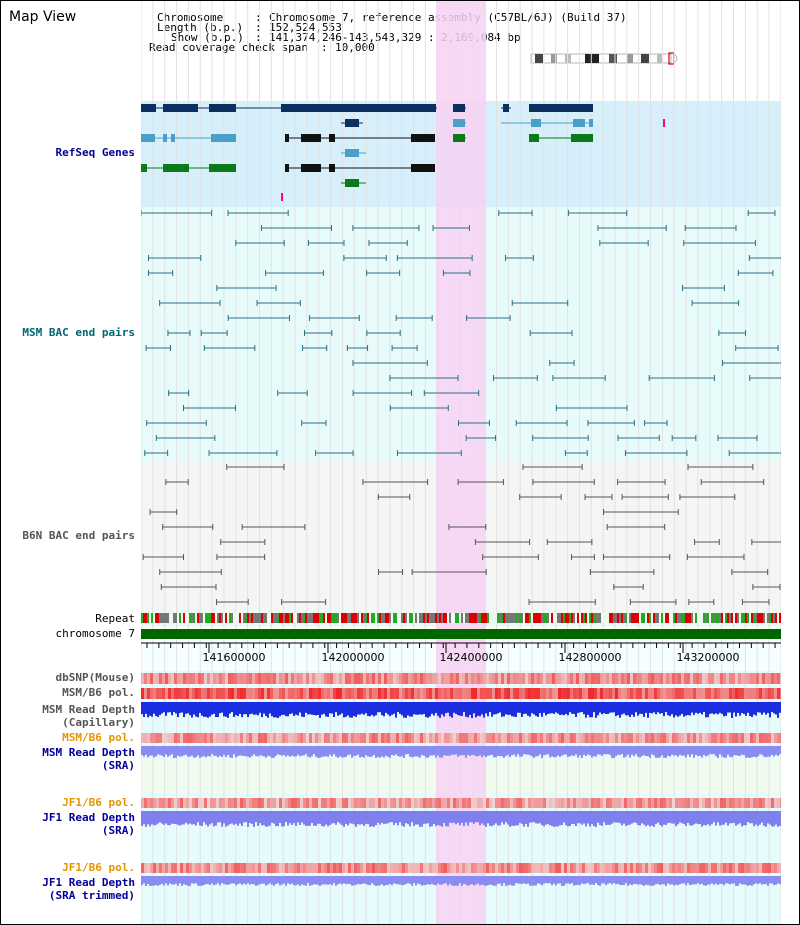  Describe the element at coordinates (98, 867) in the screenshot. I see `jf1-b6-pol-2-label: JF1/B6 pol.` at that location.